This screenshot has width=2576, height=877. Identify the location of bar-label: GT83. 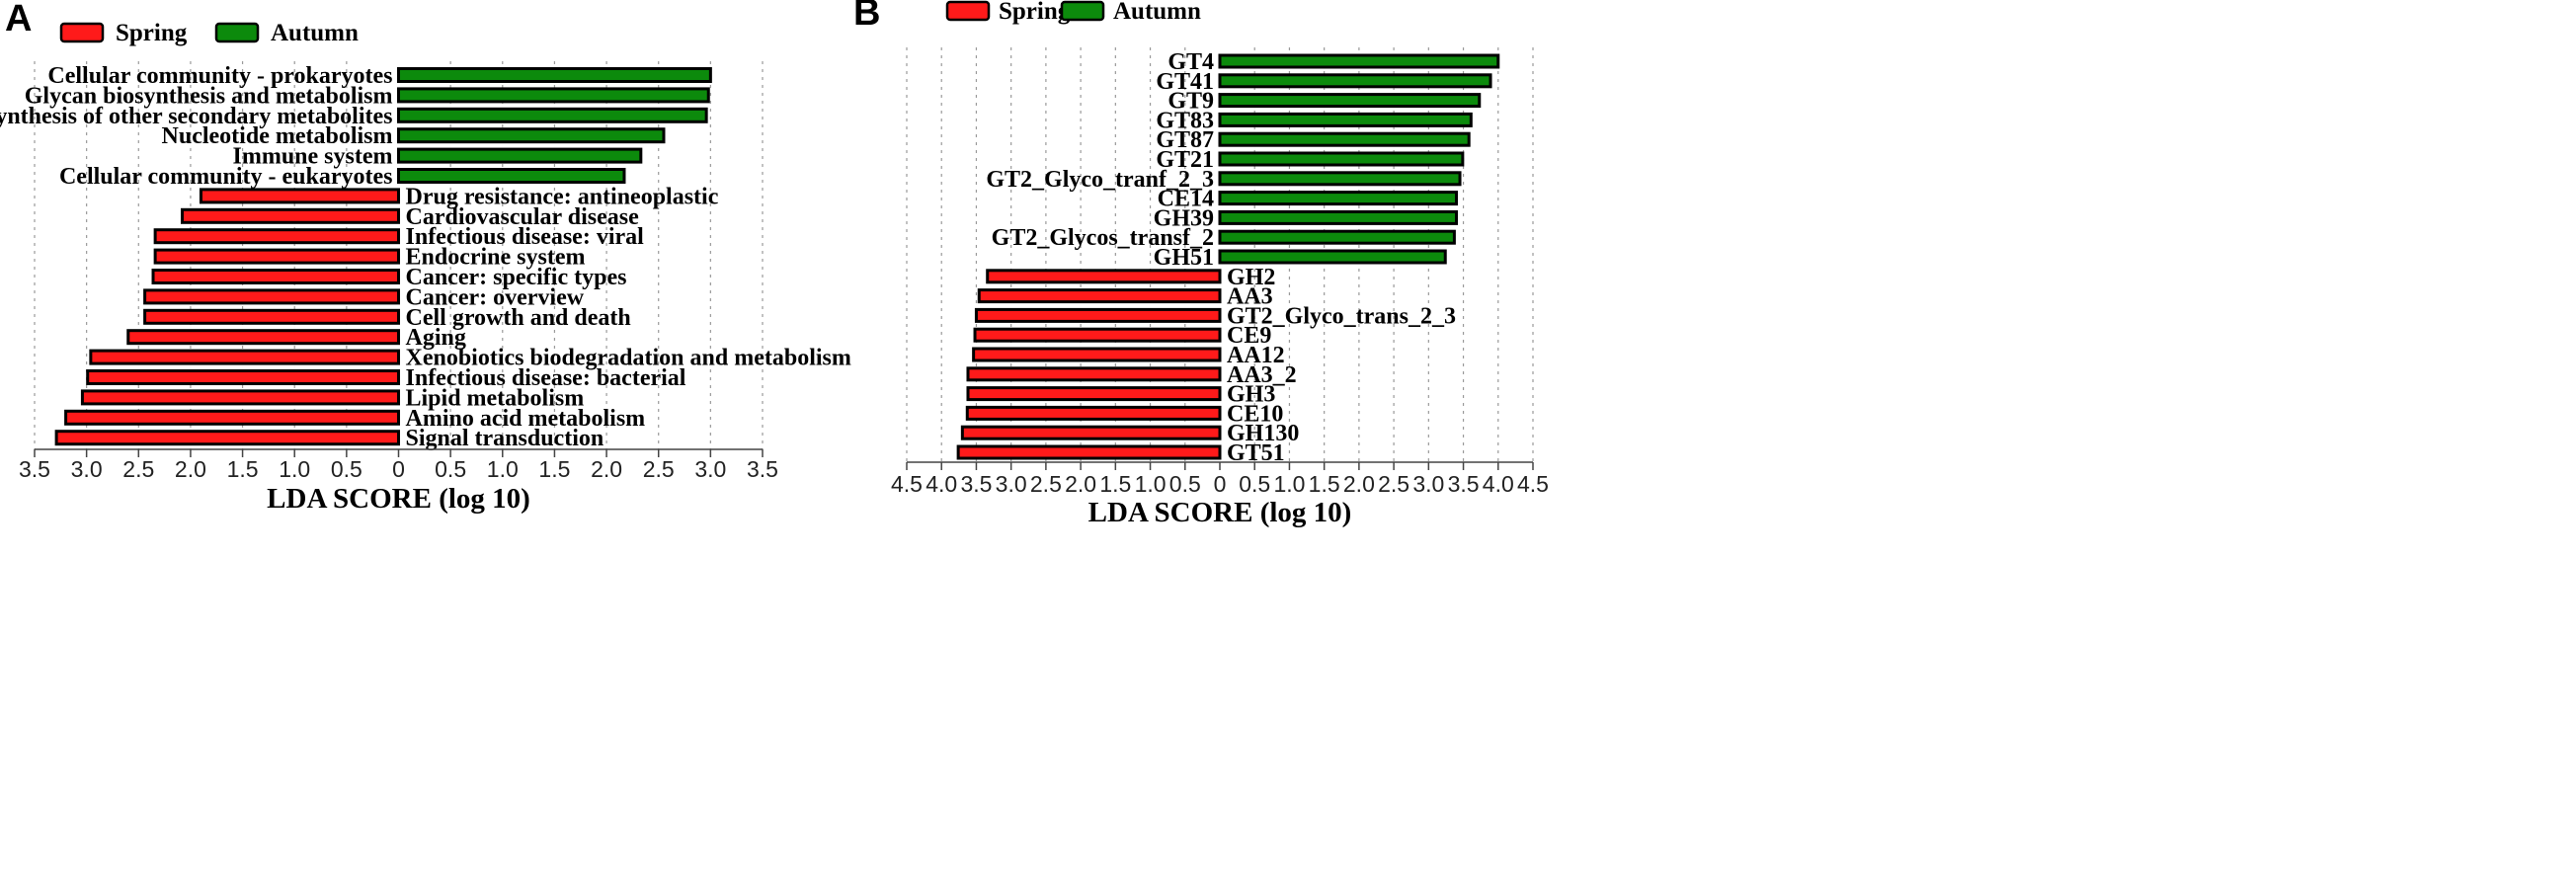
(1185, 120).